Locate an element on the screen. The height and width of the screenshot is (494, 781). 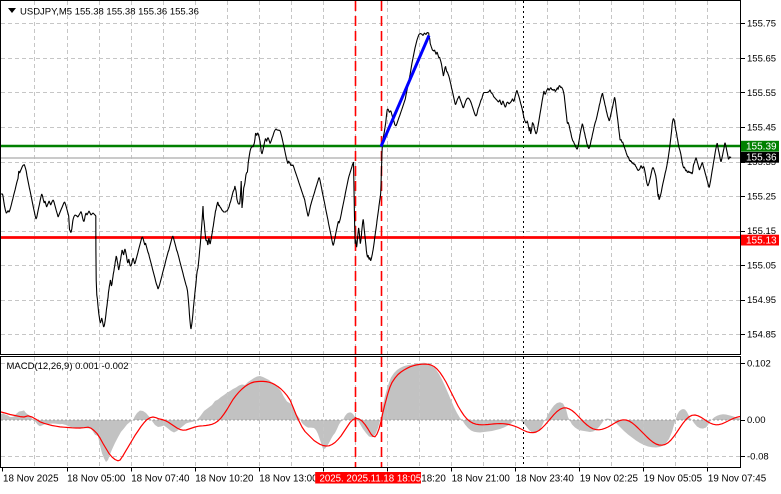
svg-text: 19 Nov 07:45 is located at coordinates (737, 478).